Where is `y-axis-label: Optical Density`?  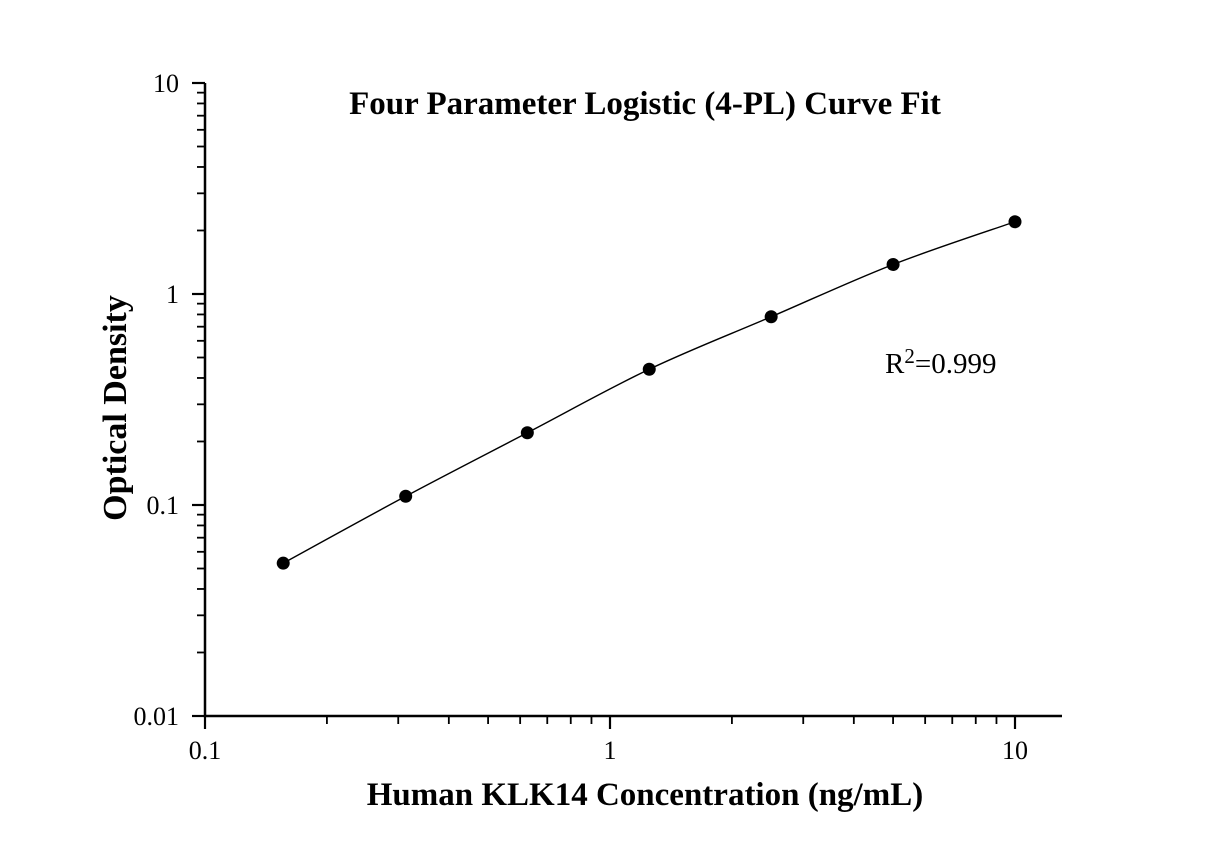 y-axis-label: Optical Density is located at coordinates (115, 408).